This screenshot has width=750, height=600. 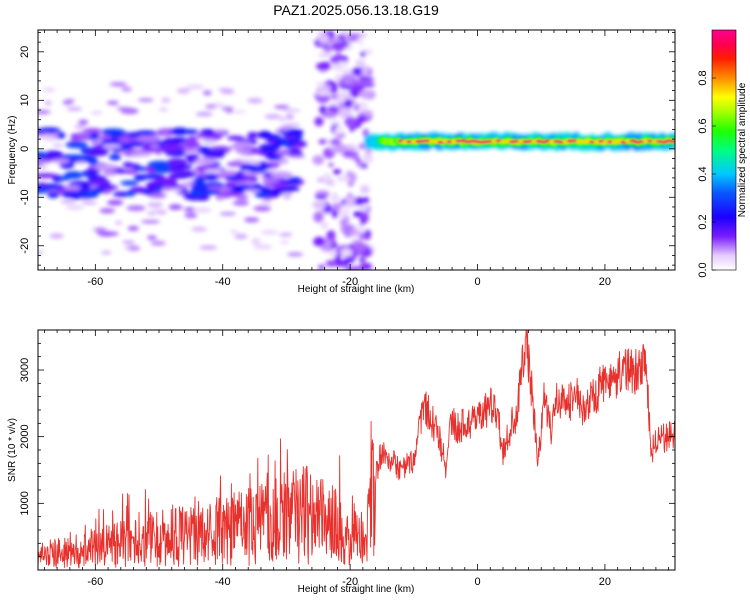 What do you see at coordinates (12, 150) in the screenshot?
I see `spectrogram-y-axis-label: Frequency (Hz)` at bounding box center [12, 150].